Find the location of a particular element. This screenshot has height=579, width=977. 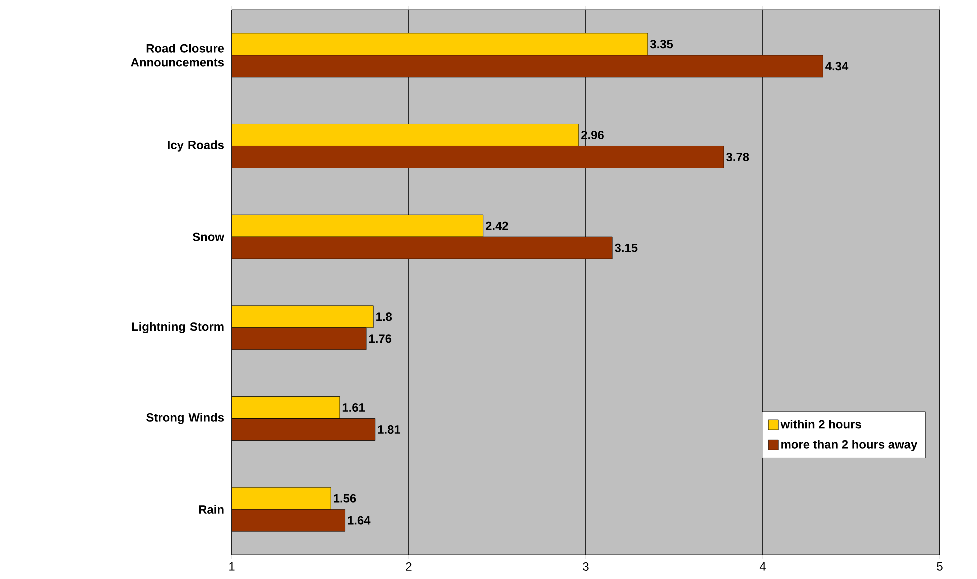

data-label: 3.15 is located at coordinates (626, 248).